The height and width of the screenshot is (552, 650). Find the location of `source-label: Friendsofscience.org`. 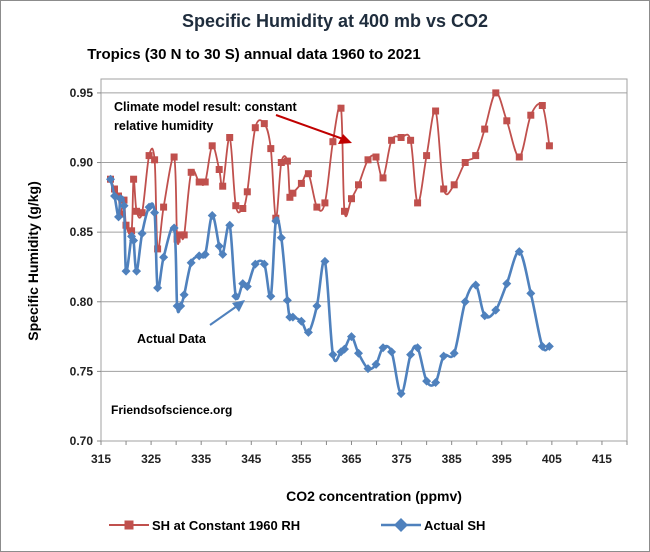

source-label: Friendsofscience.org is located at coordinates (171, 410).